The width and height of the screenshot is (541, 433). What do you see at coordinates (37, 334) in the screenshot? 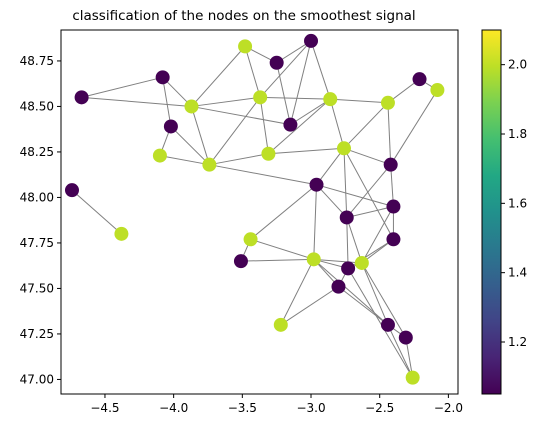
I see `y-tick-label: 47.25` at bounding box center [37, 334].